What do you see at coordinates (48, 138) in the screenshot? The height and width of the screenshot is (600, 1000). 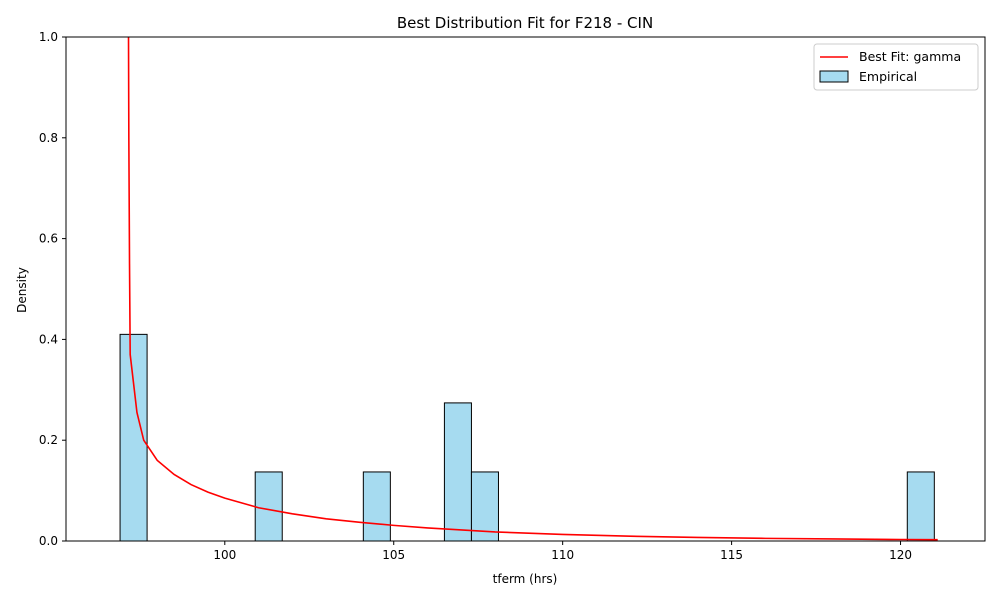 I see `y-tick-label: 0.8` at bounding box center [48, 138].